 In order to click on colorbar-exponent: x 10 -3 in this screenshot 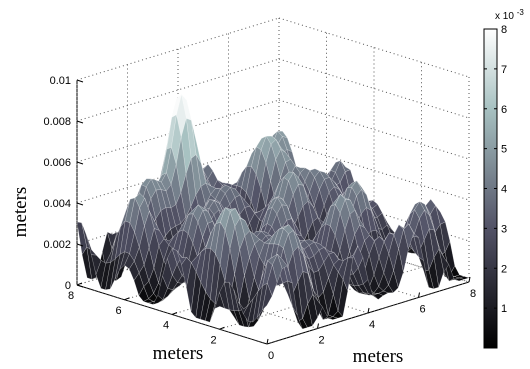, I will do `click(509, 15)`.